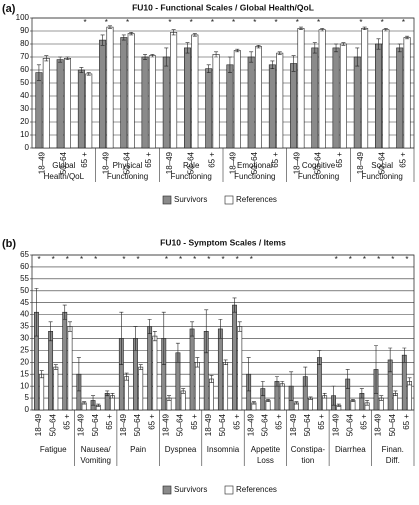  What do you see at coordinates (24, 302) in the screenshot?
I see `y-tick-label: 45` at bounding box center [24, 302].